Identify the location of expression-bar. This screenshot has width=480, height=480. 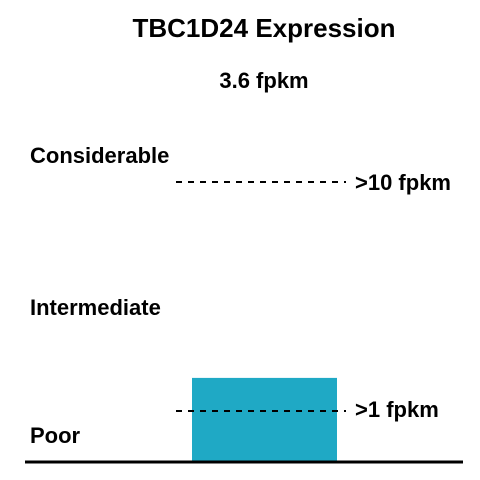
(264, 419).